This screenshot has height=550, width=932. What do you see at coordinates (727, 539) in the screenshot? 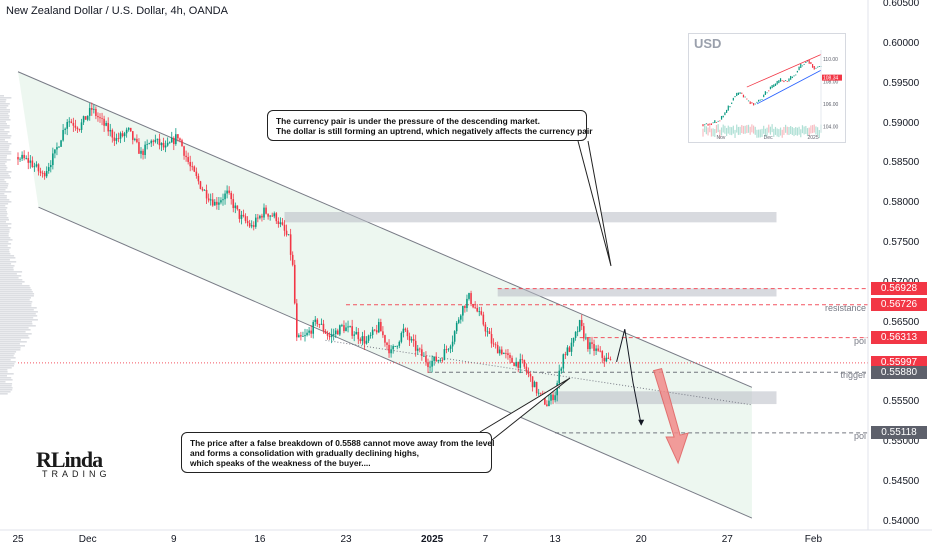
I see `x-tick-label: 27` at bounding box center [727, 539].